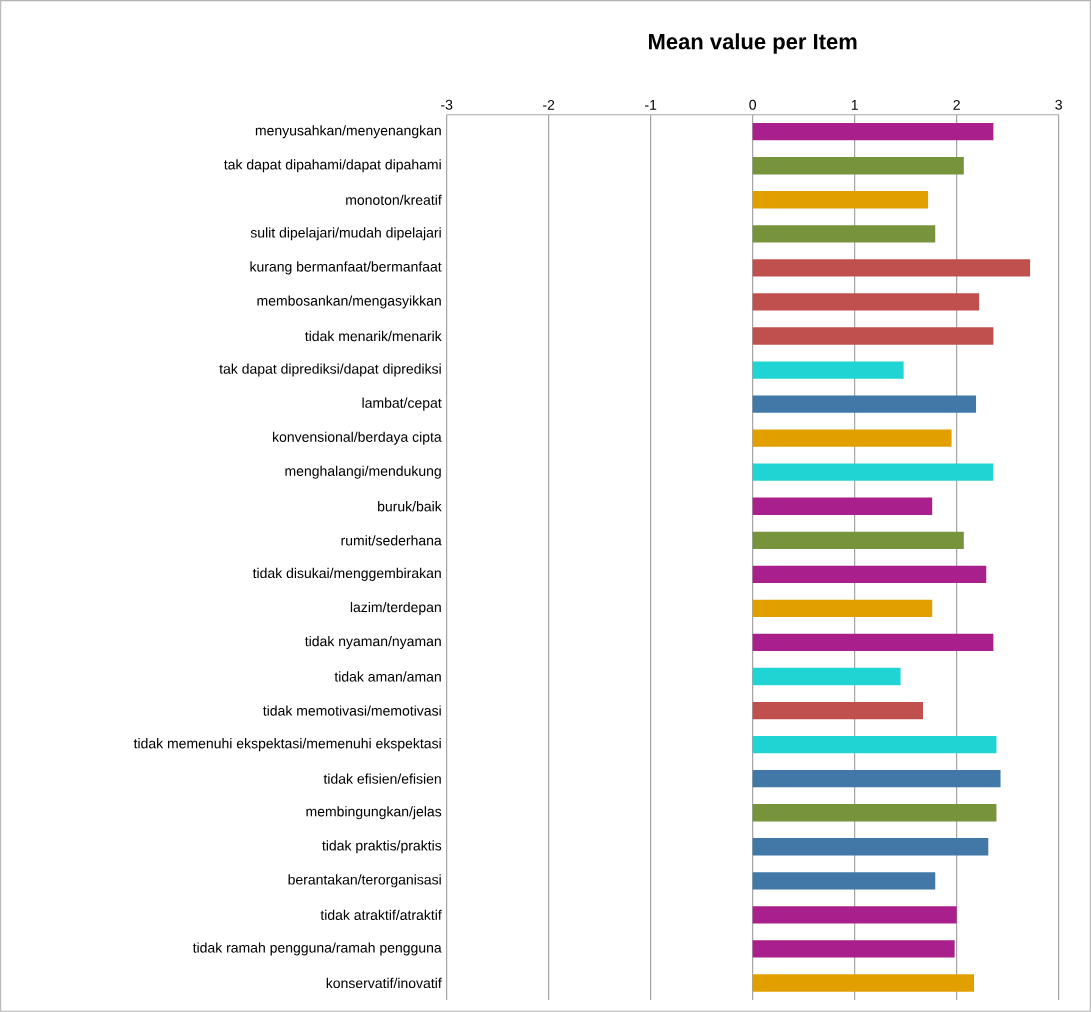  I want to click on x-tick-label: 2, so click(956, 104).